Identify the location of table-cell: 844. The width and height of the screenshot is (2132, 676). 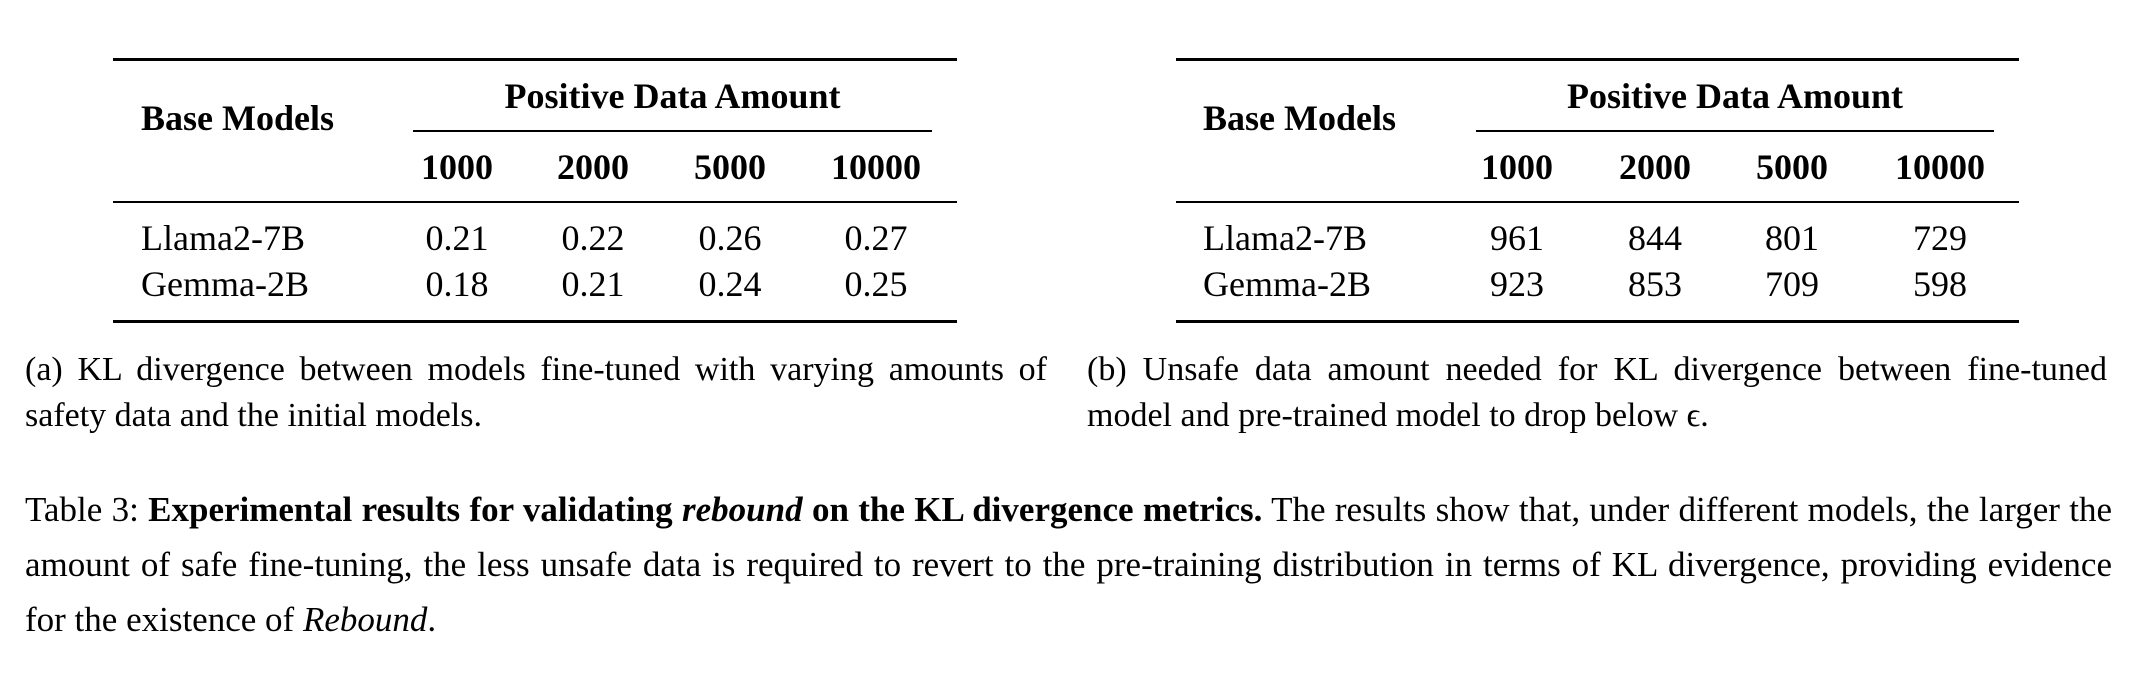
(1655, 238).